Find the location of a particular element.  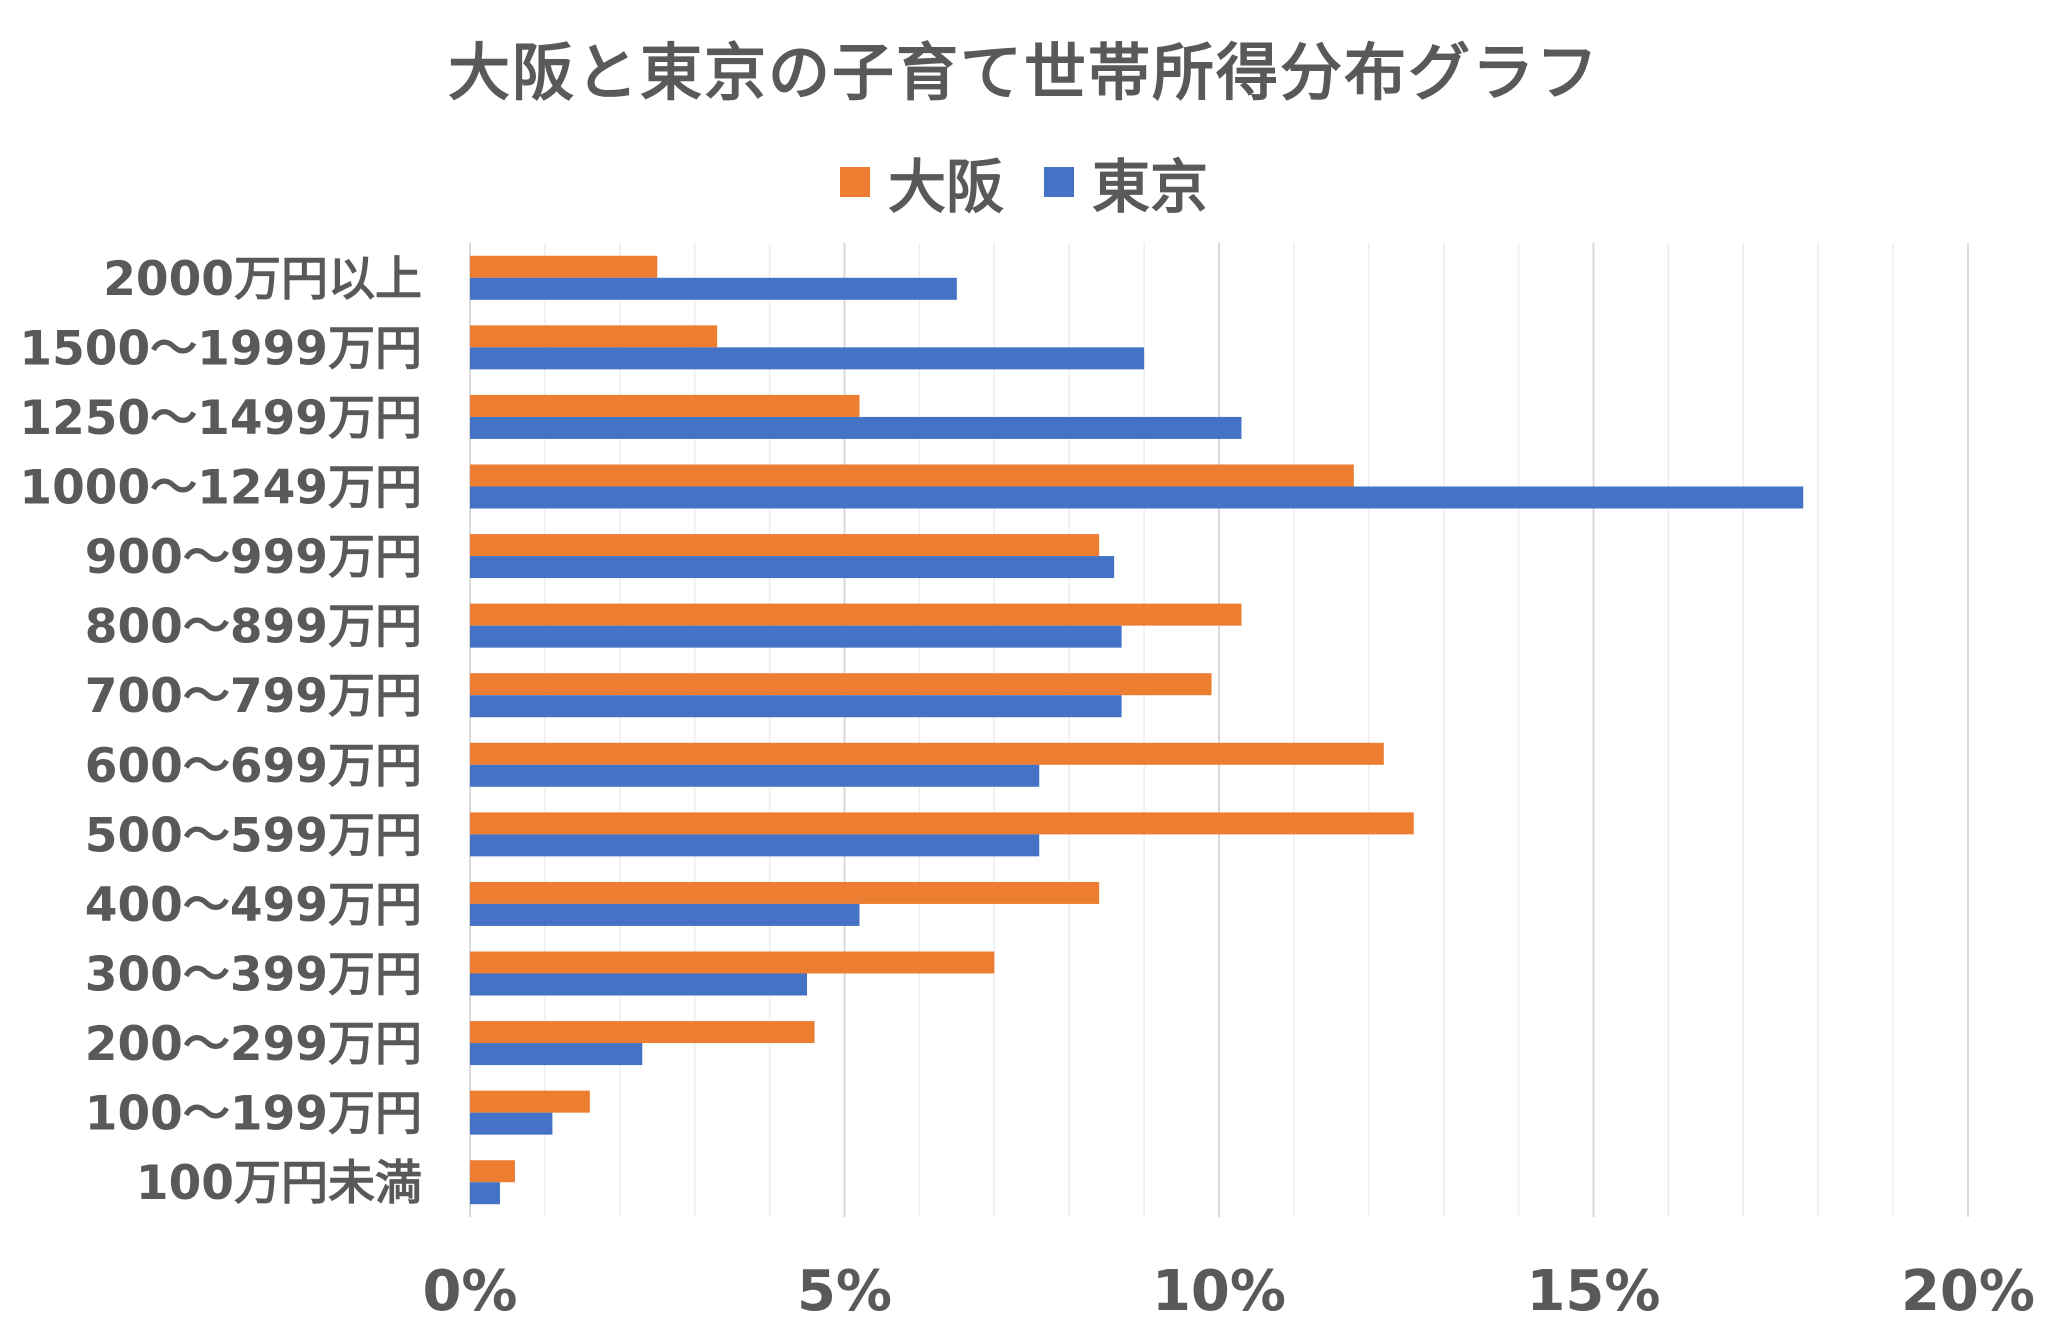

category-label: 100～199万円 is located at coordinates (253, 1114).